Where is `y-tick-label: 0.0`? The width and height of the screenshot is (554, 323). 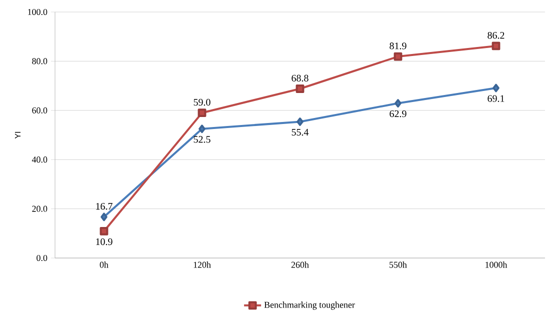 y-tick-label: 0.0 is located at coordinates (42, 258).